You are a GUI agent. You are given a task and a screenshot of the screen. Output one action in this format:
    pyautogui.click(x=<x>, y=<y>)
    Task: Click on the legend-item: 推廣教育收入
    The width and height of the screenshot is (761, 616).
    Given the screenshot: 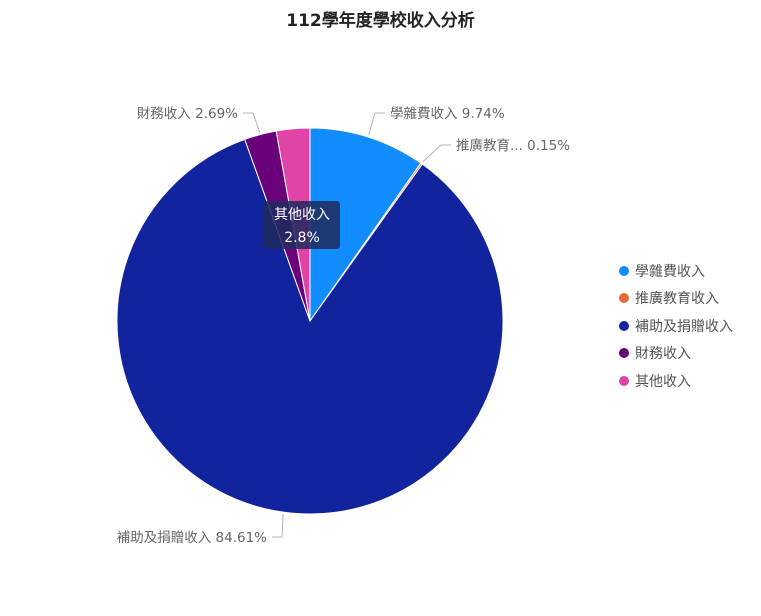 What is the action you would take?
    pyautogui.click(x=676, y=299)
    